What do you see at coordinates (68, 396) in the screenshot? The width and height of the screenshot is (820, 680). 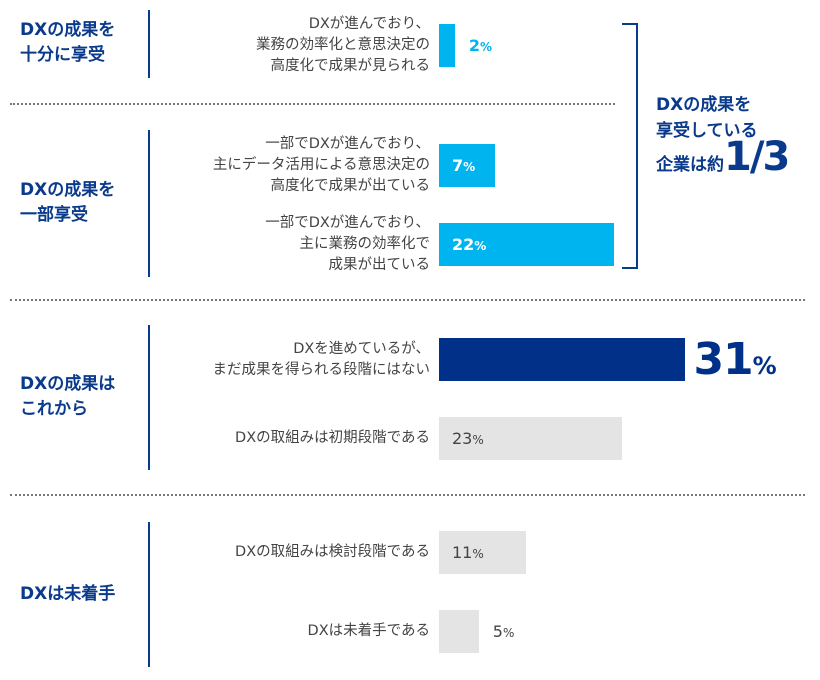 I see `group-label-upcoming: DXの成果は これから` at bounding box center [68, 396].